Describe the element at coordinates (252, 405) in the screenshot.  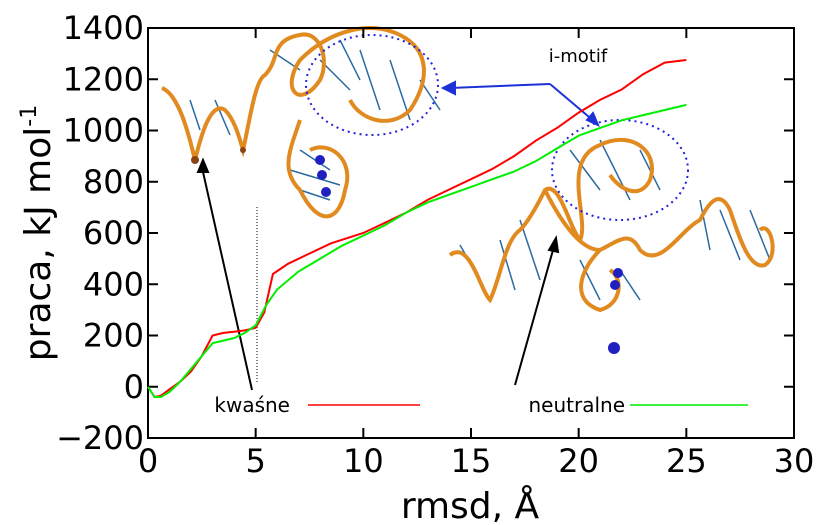
I see `legend-label: kwaśne` at that location.